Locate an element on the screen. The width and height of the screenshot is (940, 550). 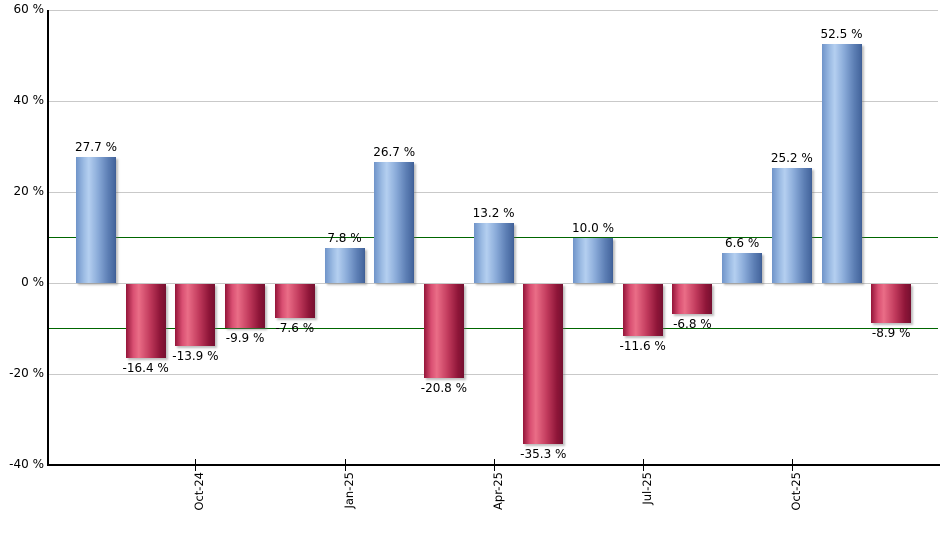
y-axis-tick-label: -20 % is located at coordinates (26, 373).